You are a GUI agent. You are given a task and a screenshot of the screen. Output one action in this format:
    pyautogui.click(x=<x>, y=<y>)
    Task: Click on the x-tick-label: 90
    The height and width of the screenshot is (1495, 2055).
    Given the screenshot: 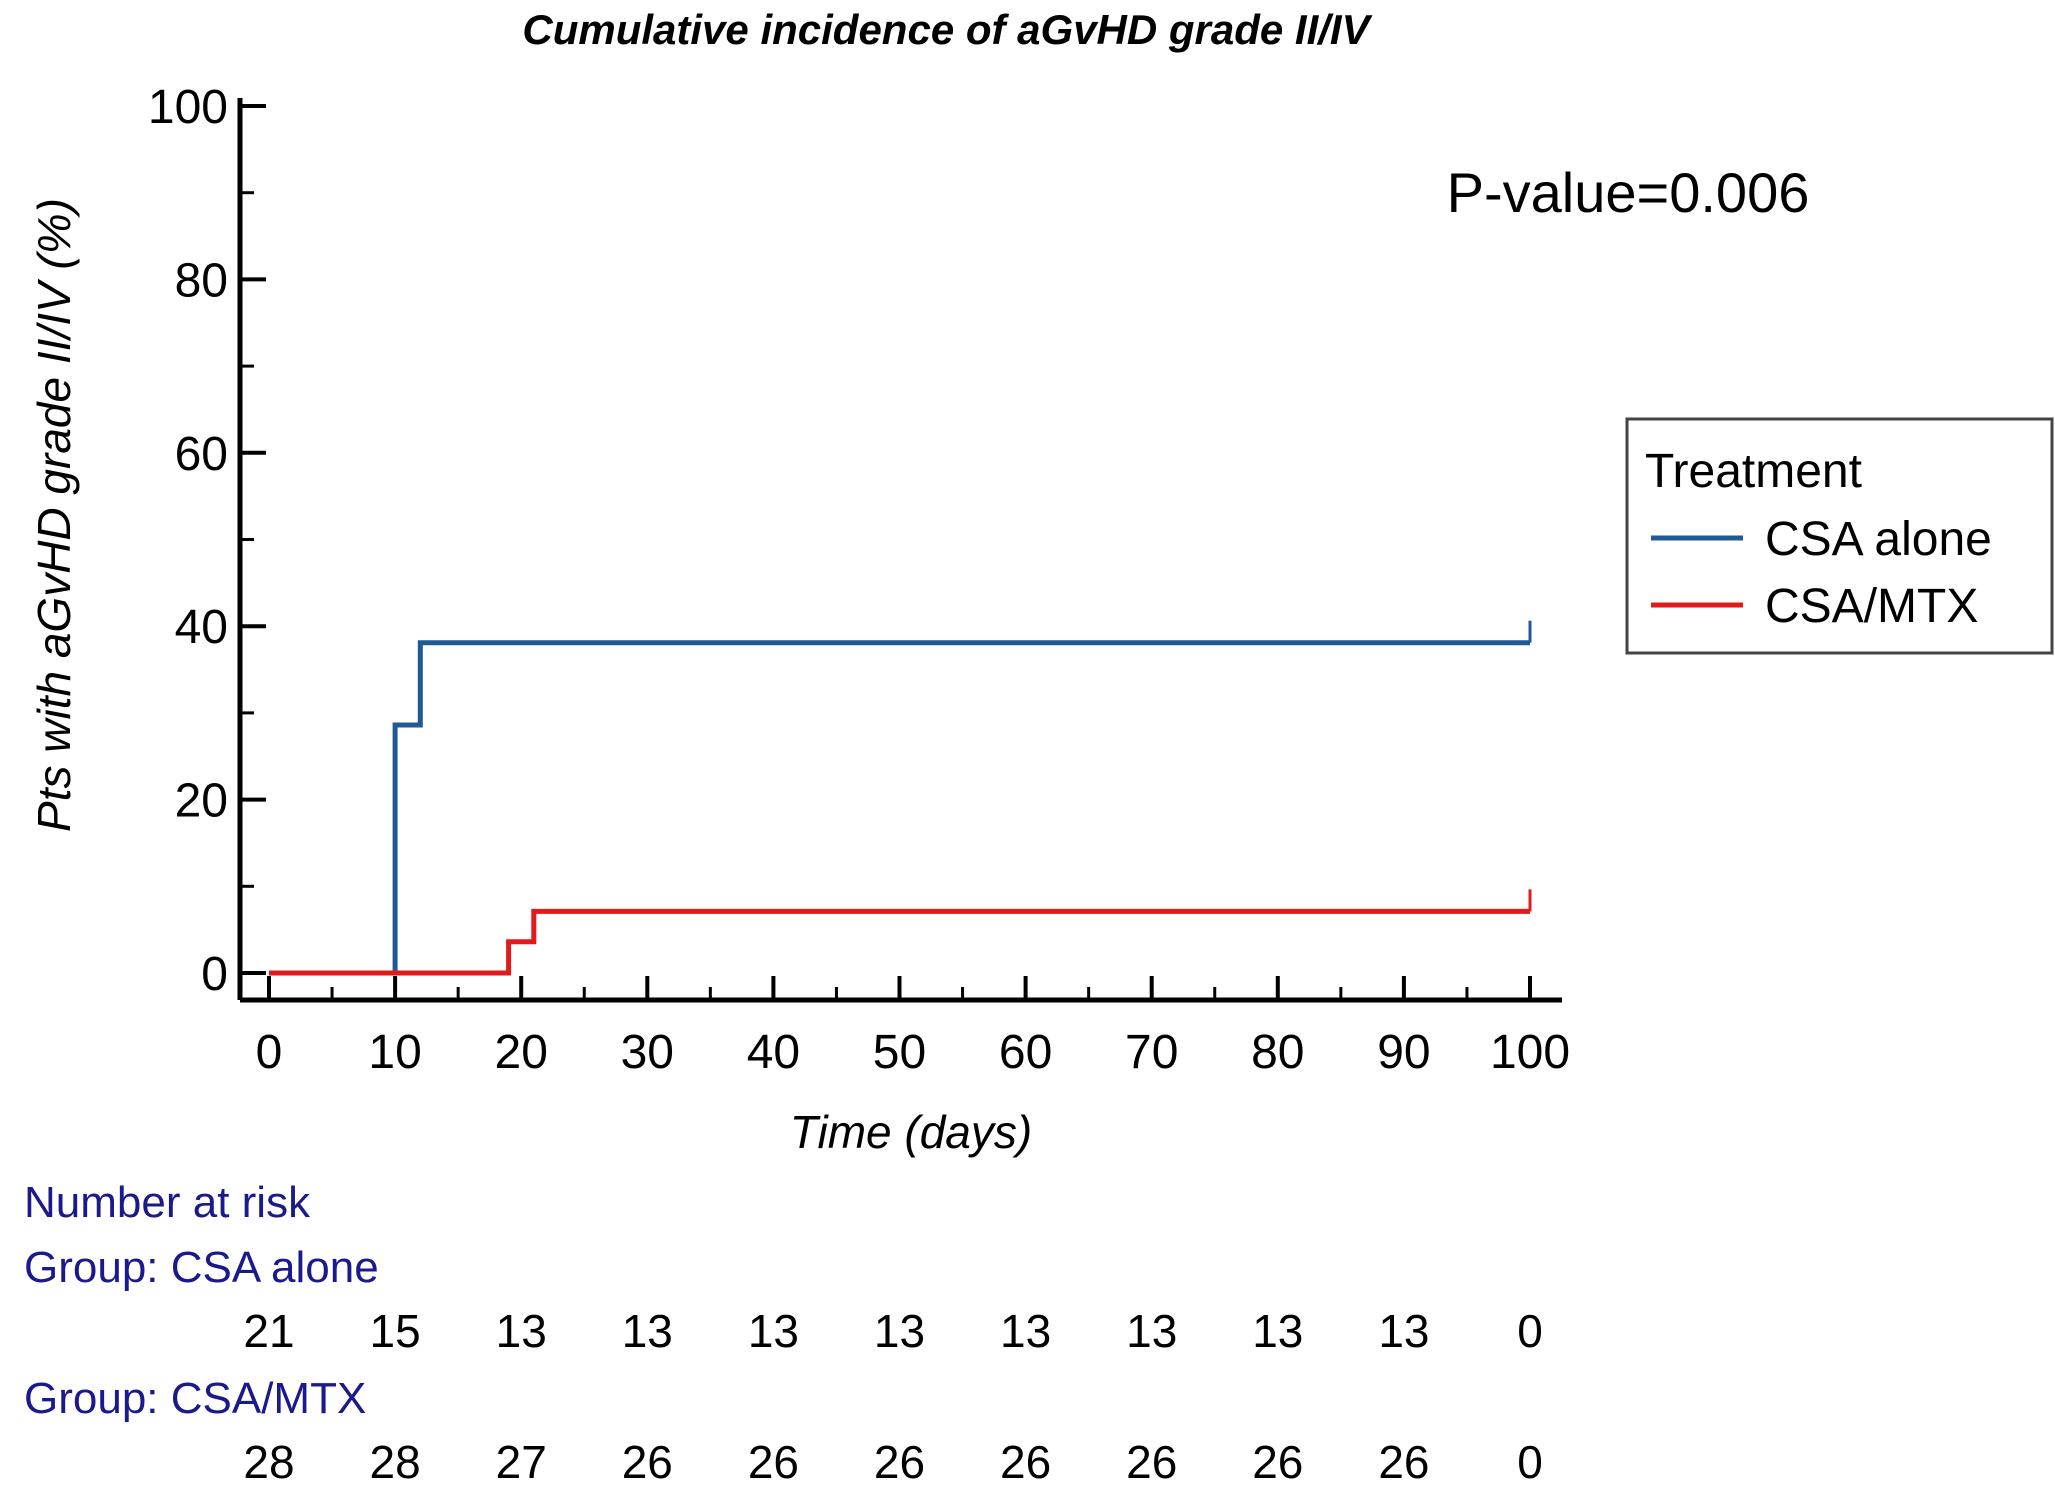 What is the action you would take?
    pyautogui.click(x=1403, y=1052)
    